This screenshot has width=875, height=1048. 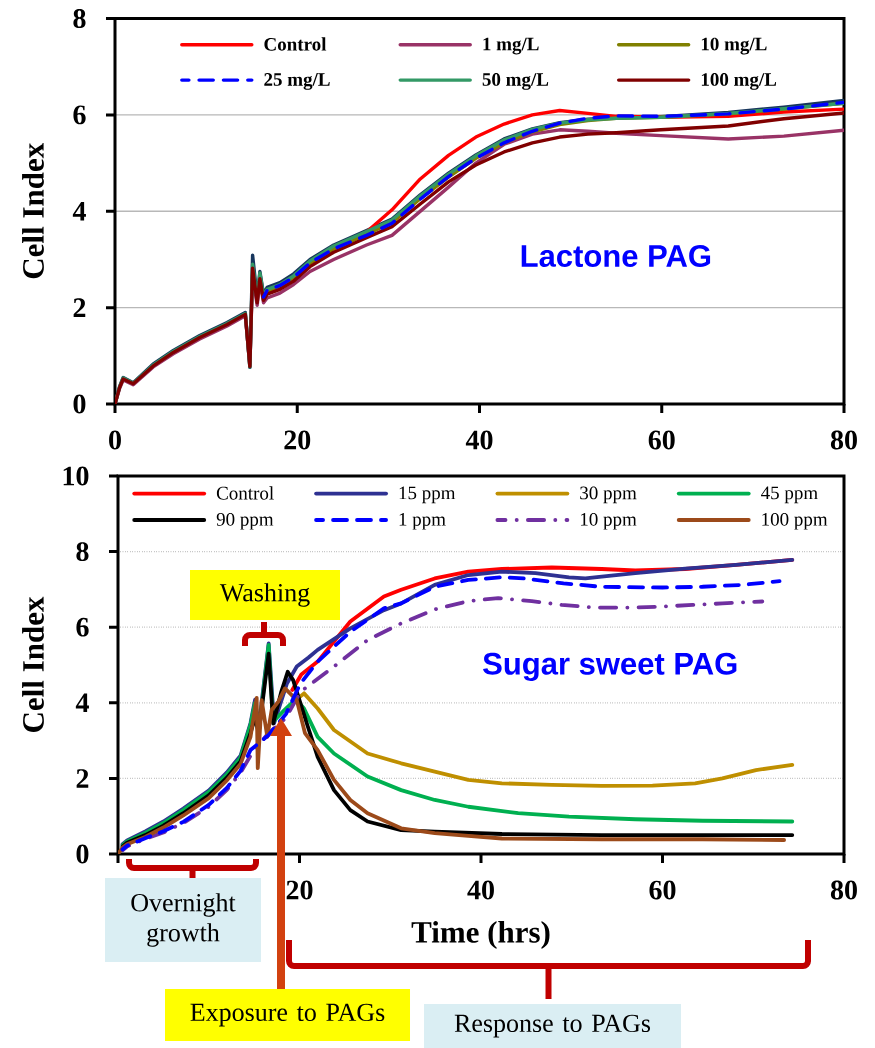 I want to click on text: Response to PAGs, so click(x=552, y=1026).